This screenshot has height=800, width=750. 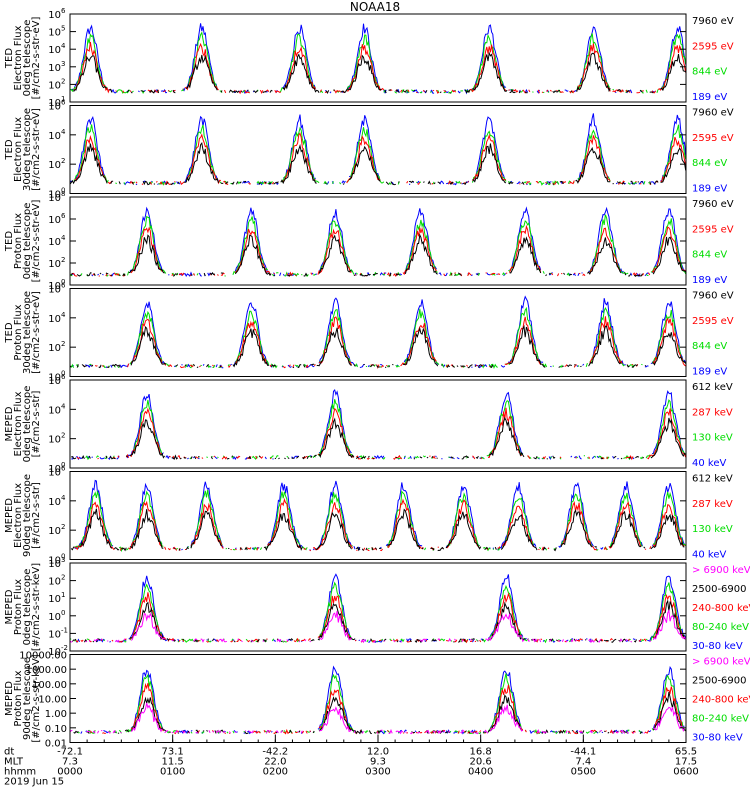 I want to click on y-axis-label: Proton Flux, so click(x=18, y=241).